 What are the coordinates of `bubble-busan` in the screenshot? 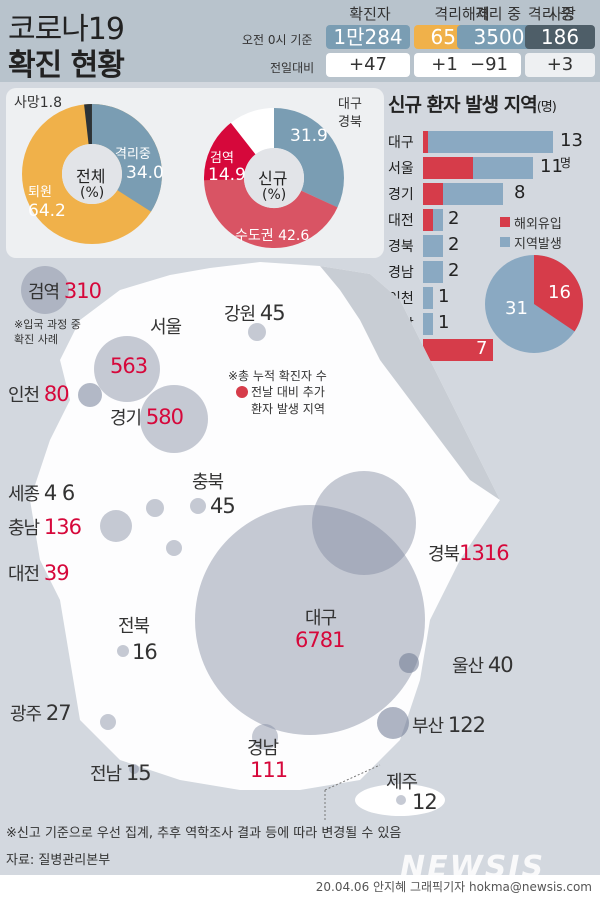 It's located at (393, 723).